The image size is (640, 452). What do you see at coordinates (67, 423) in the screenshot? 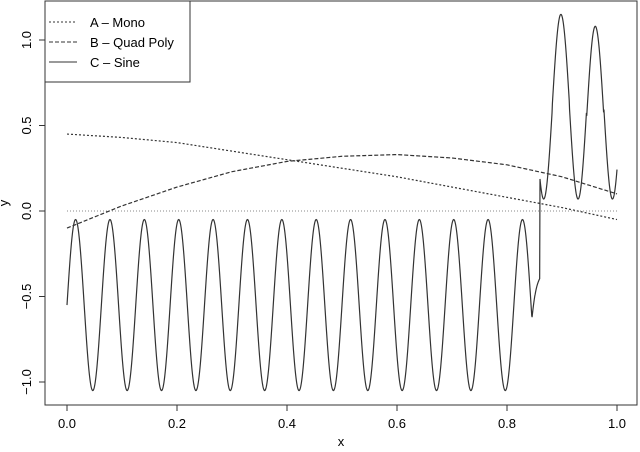
I see `x-tick-label: 0.0` at bounding box center [67, 423].